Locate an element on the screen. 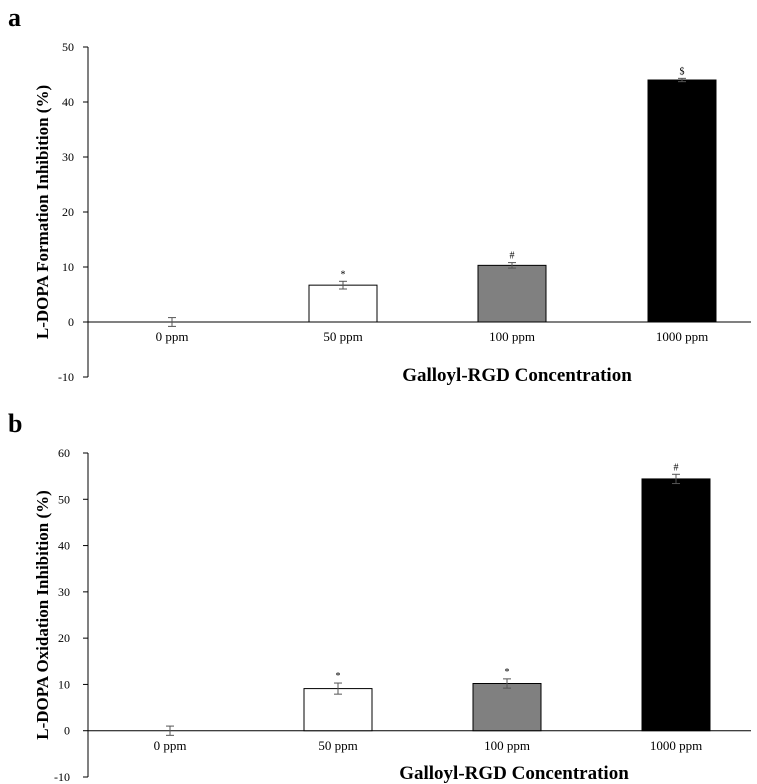 This screenshot has width=757, height=784. y-tick-label: 60 is located at coordinates (64, 453).